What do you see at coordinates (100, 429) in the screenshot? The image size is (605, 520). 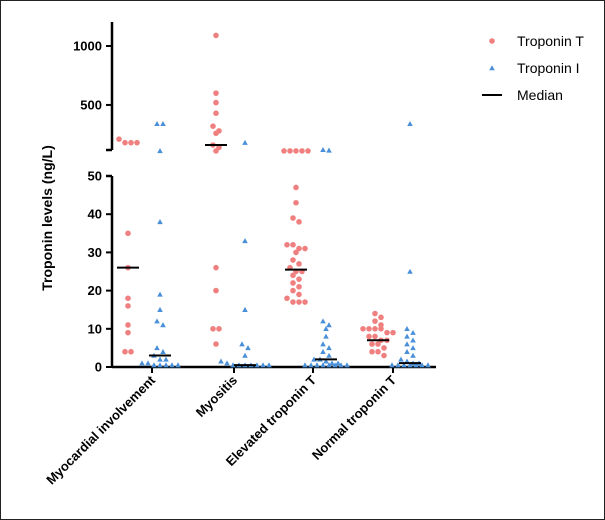 I see `x-tick-label: Myocardial involvement` at bounding box center [100, 429].